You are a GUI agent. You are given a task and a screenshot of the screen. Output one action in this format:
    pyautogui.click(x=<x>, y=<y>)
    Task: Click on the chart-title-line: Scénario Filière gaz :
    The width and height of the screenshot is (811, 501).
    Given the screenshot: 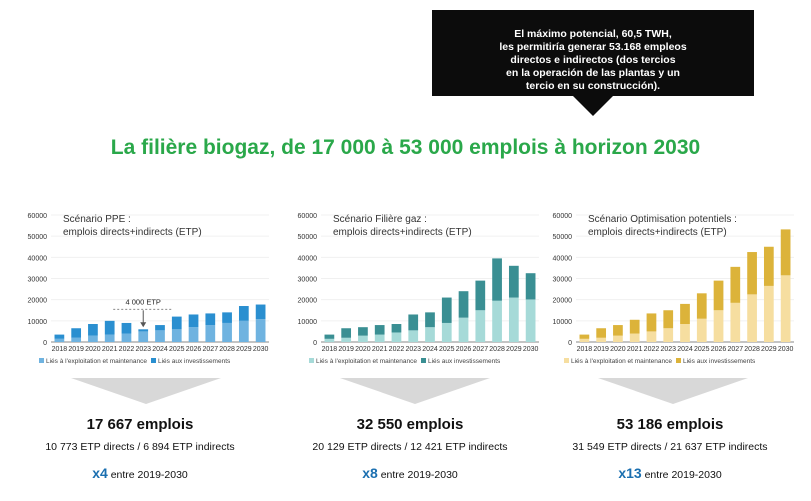 What is the action you would take?
    pyautogui.click(x=380, y=219)
    